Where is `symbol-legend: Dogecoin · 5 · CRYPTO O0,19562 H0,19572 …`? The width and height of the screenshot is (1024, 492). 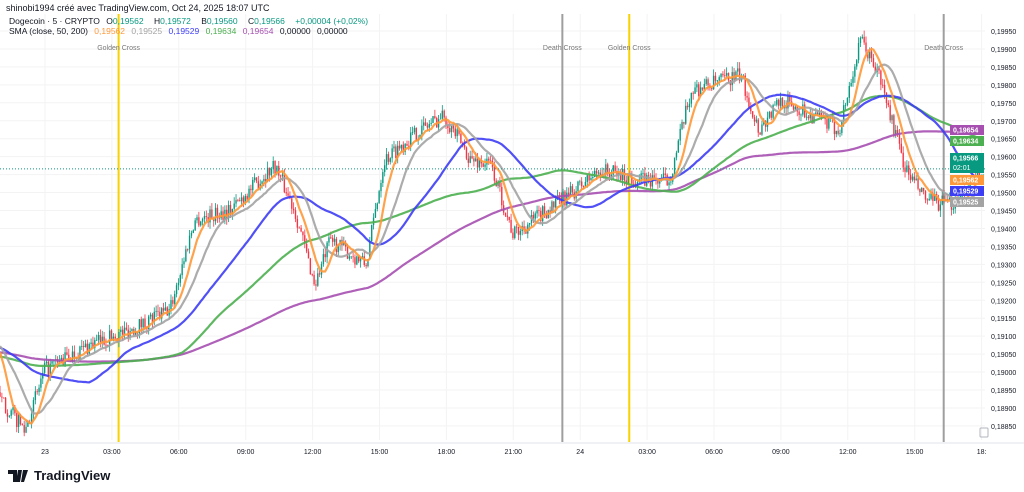
symbol-legend: Dogecoin · 5 · CRYPTO O0,19562 H0,19572 … is located at coordinates (190, 21).